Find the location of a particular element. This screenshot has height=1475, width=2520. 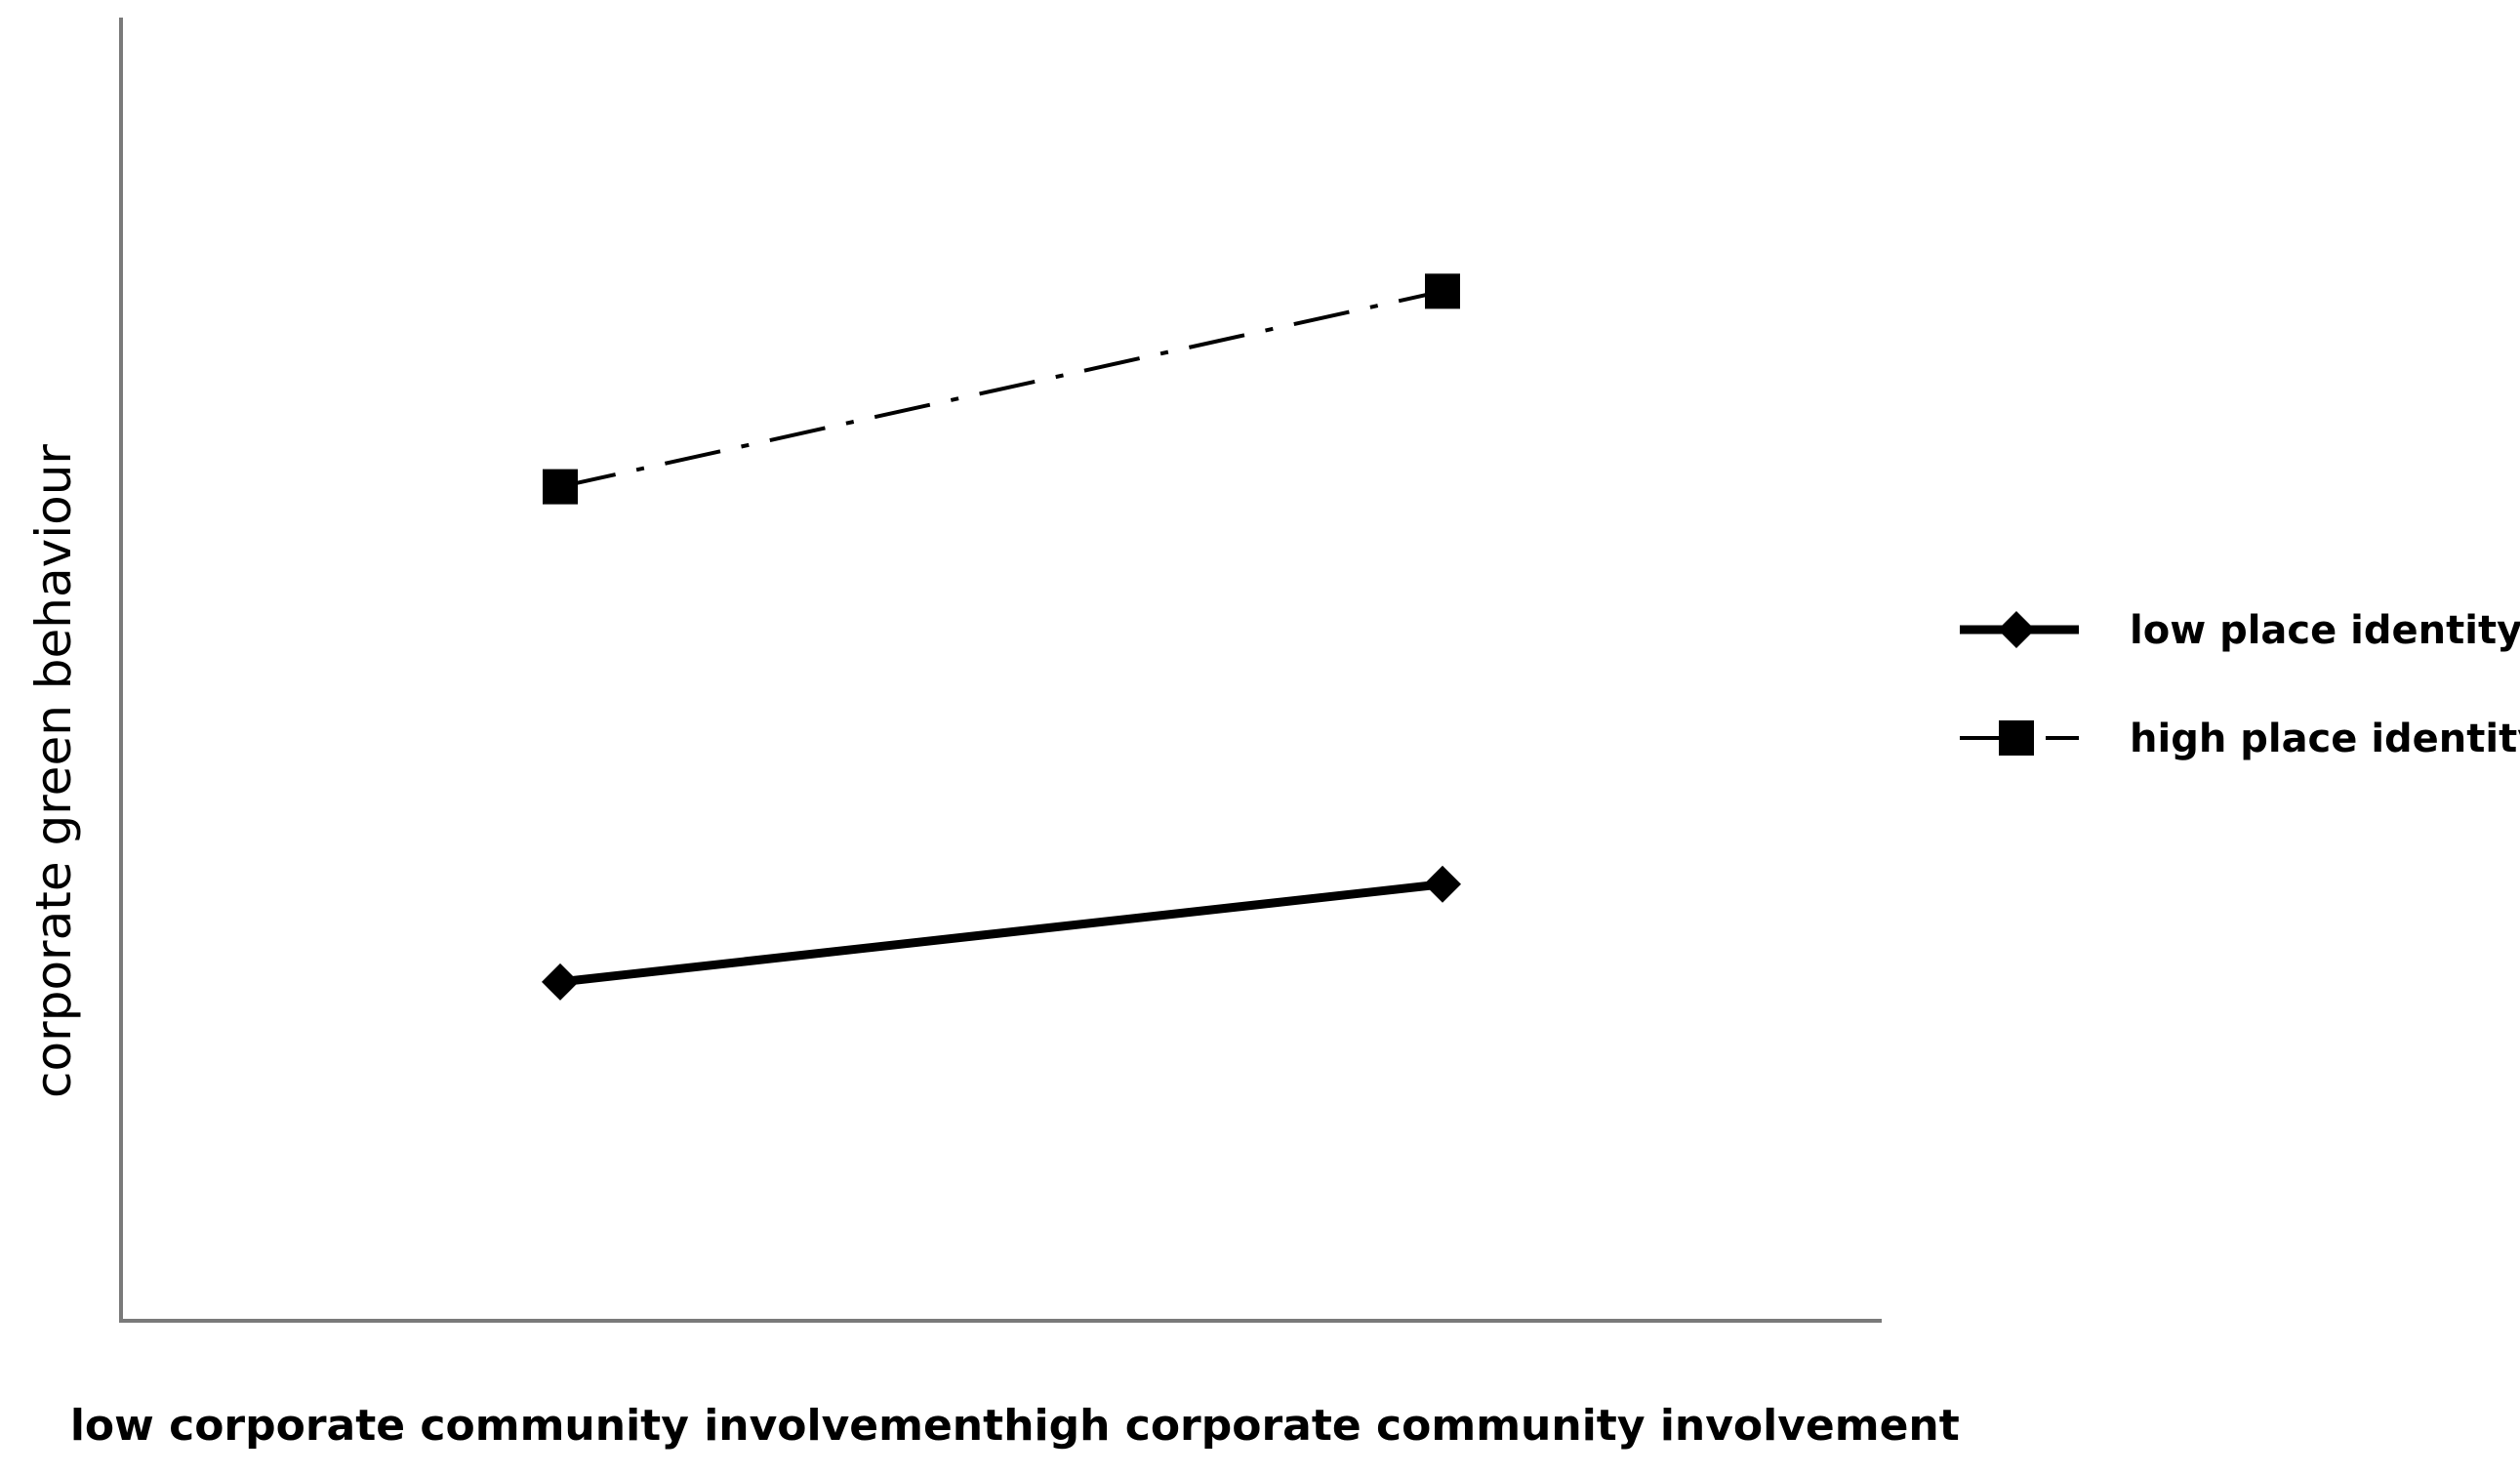

legend: low place identity high place identity is located at coordinates (2240, 685).